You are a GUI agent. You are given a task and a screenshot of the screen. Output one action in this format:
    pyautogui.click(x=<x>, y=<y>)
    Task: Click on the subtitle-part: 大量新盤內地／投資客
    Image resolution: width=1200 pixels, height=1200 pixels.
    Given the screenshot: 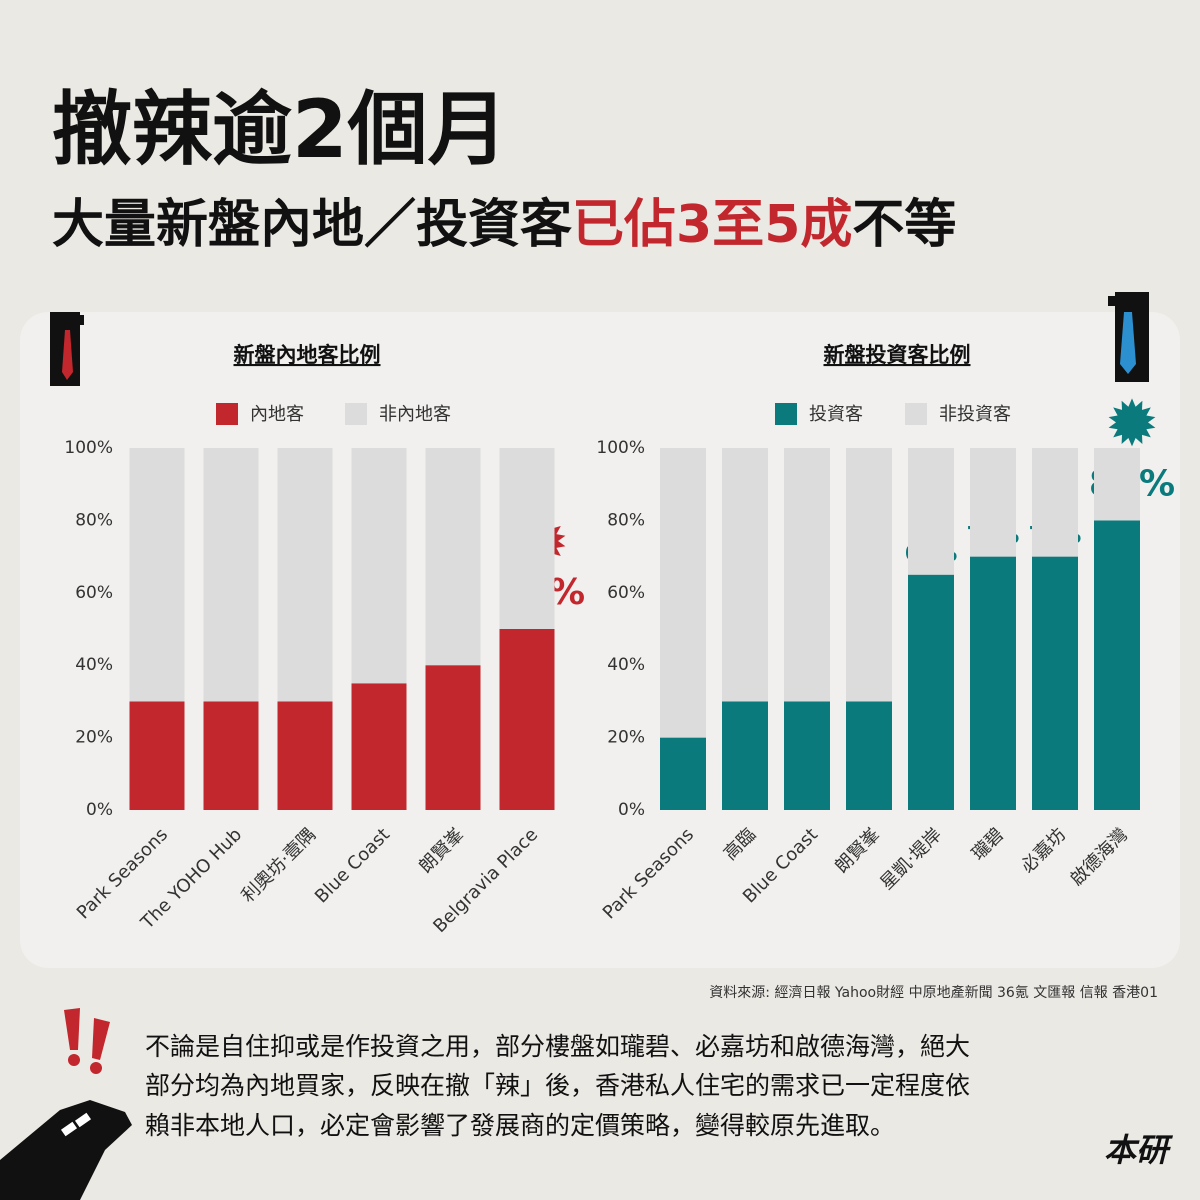 What is the action you would take?
    pyautogui.click(x=312, y=225)
    